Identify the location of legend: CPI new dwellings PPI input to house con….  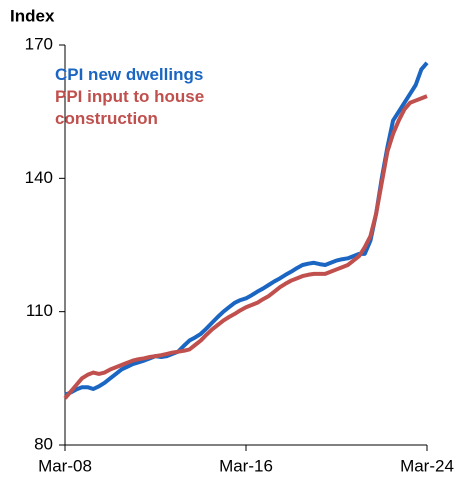
(155, 97).